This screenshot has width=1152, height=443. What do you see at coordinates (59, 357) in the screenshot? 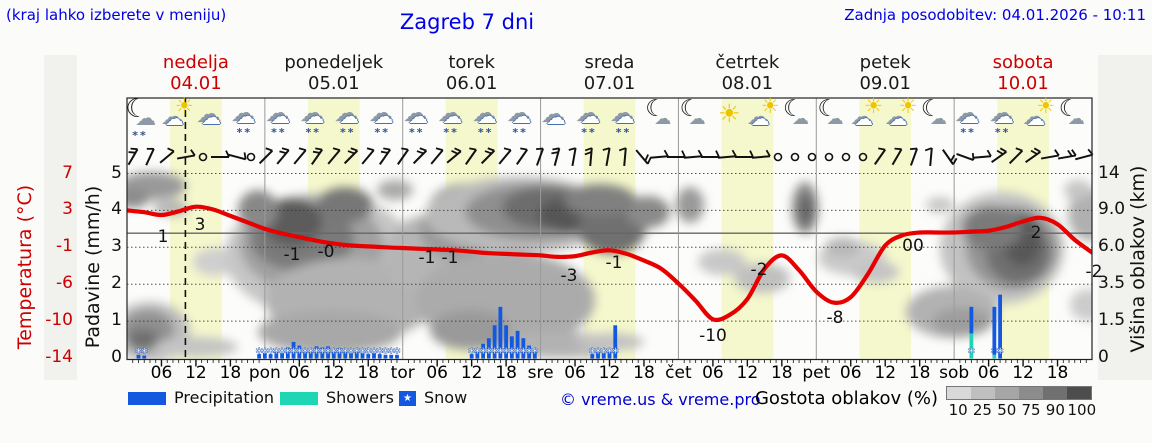
I see `axis-tick: -14` at bounding box center [59, 357].